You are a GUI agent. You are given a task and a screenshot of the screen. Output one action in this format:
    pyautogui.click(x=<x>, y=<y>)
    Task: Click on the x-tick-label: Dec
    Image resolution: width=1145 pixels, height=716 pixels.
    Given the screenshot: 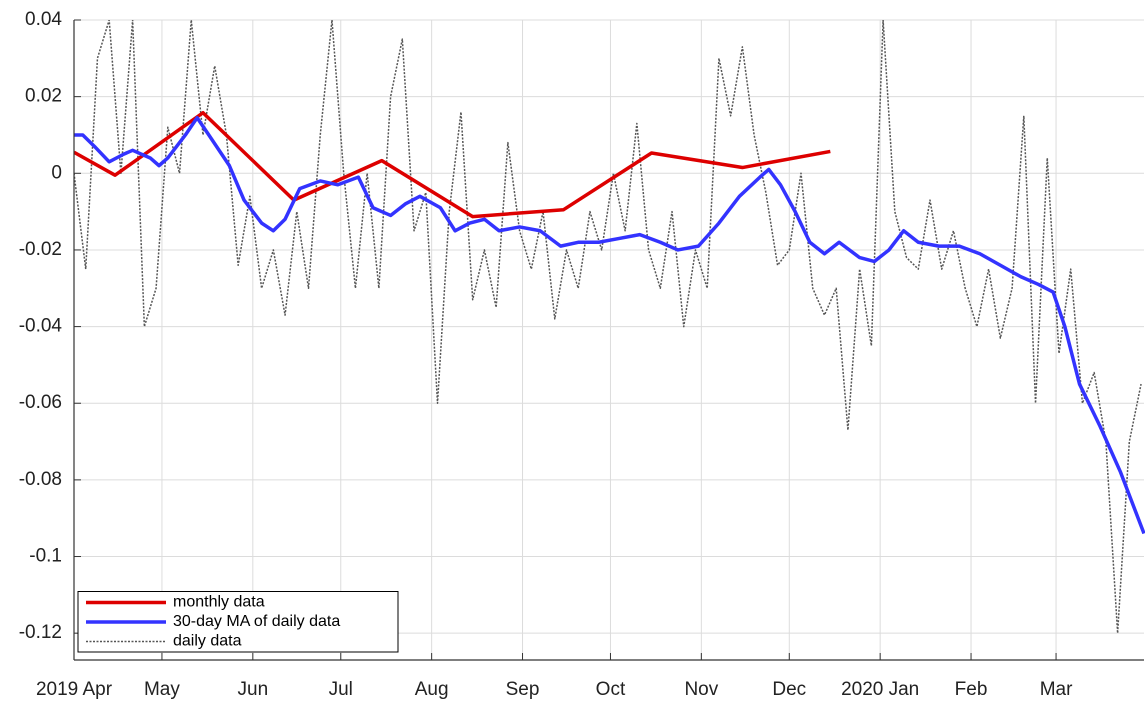 What is the action you would take?
    pyautogui.click(x=789, y=689)
    